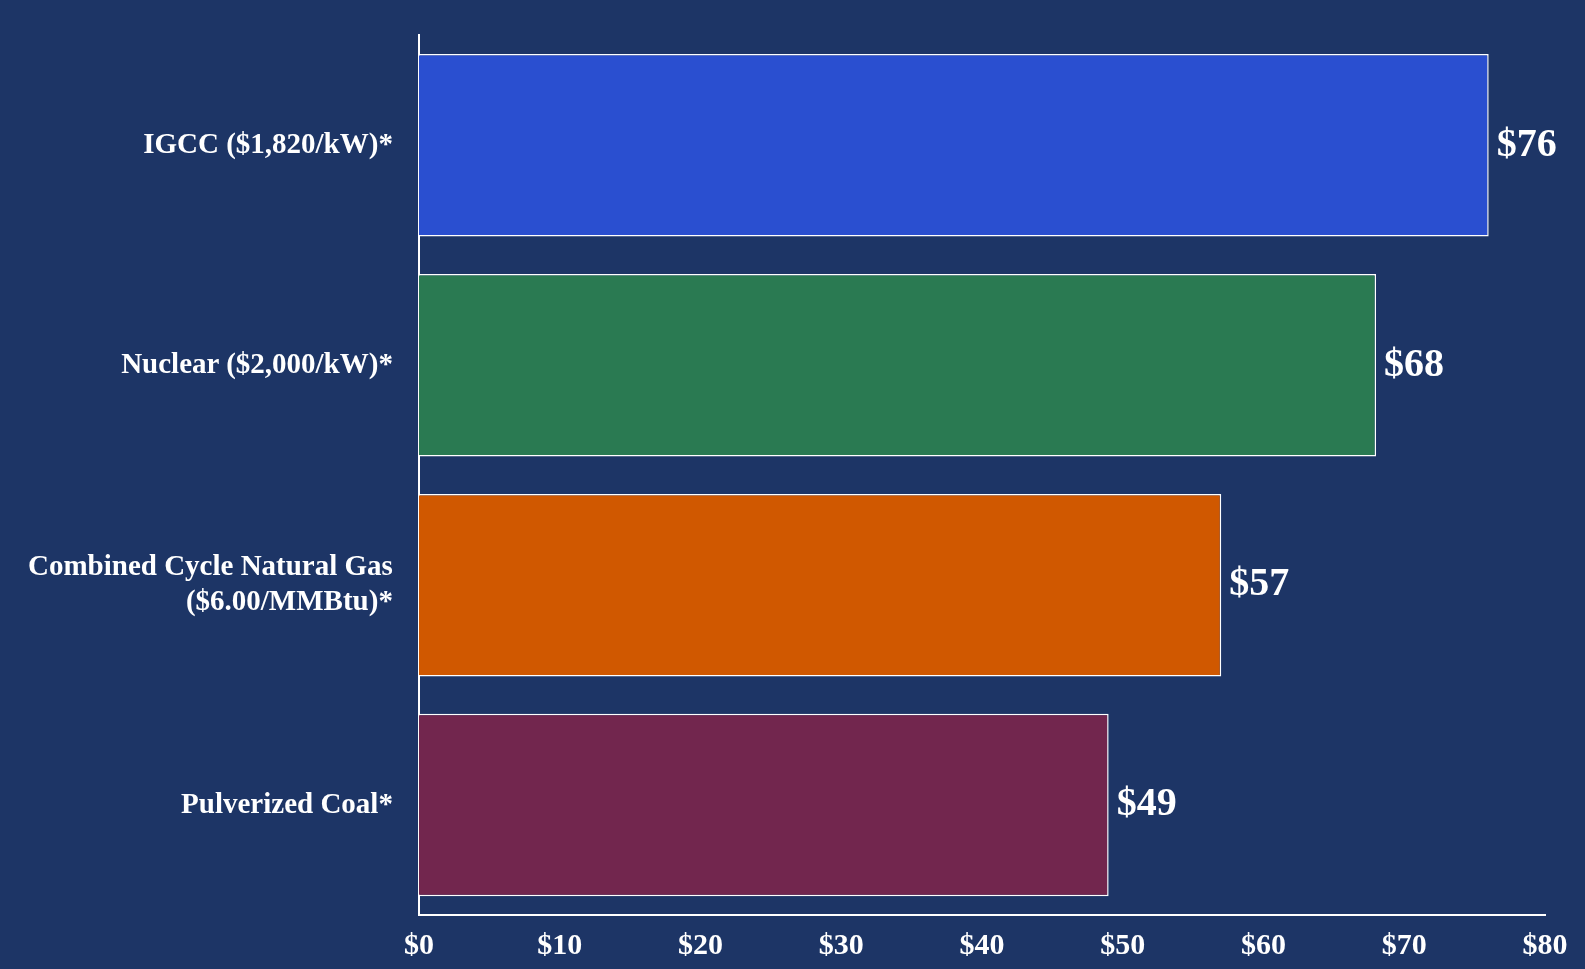 The width and height of the screenshot is (1585, 969). What do you see at coordinates (257, 363) in the screenshot?
I see `y-tick-label: Nuclear ($2,000/kW)*` at bounding box center [257, 363].